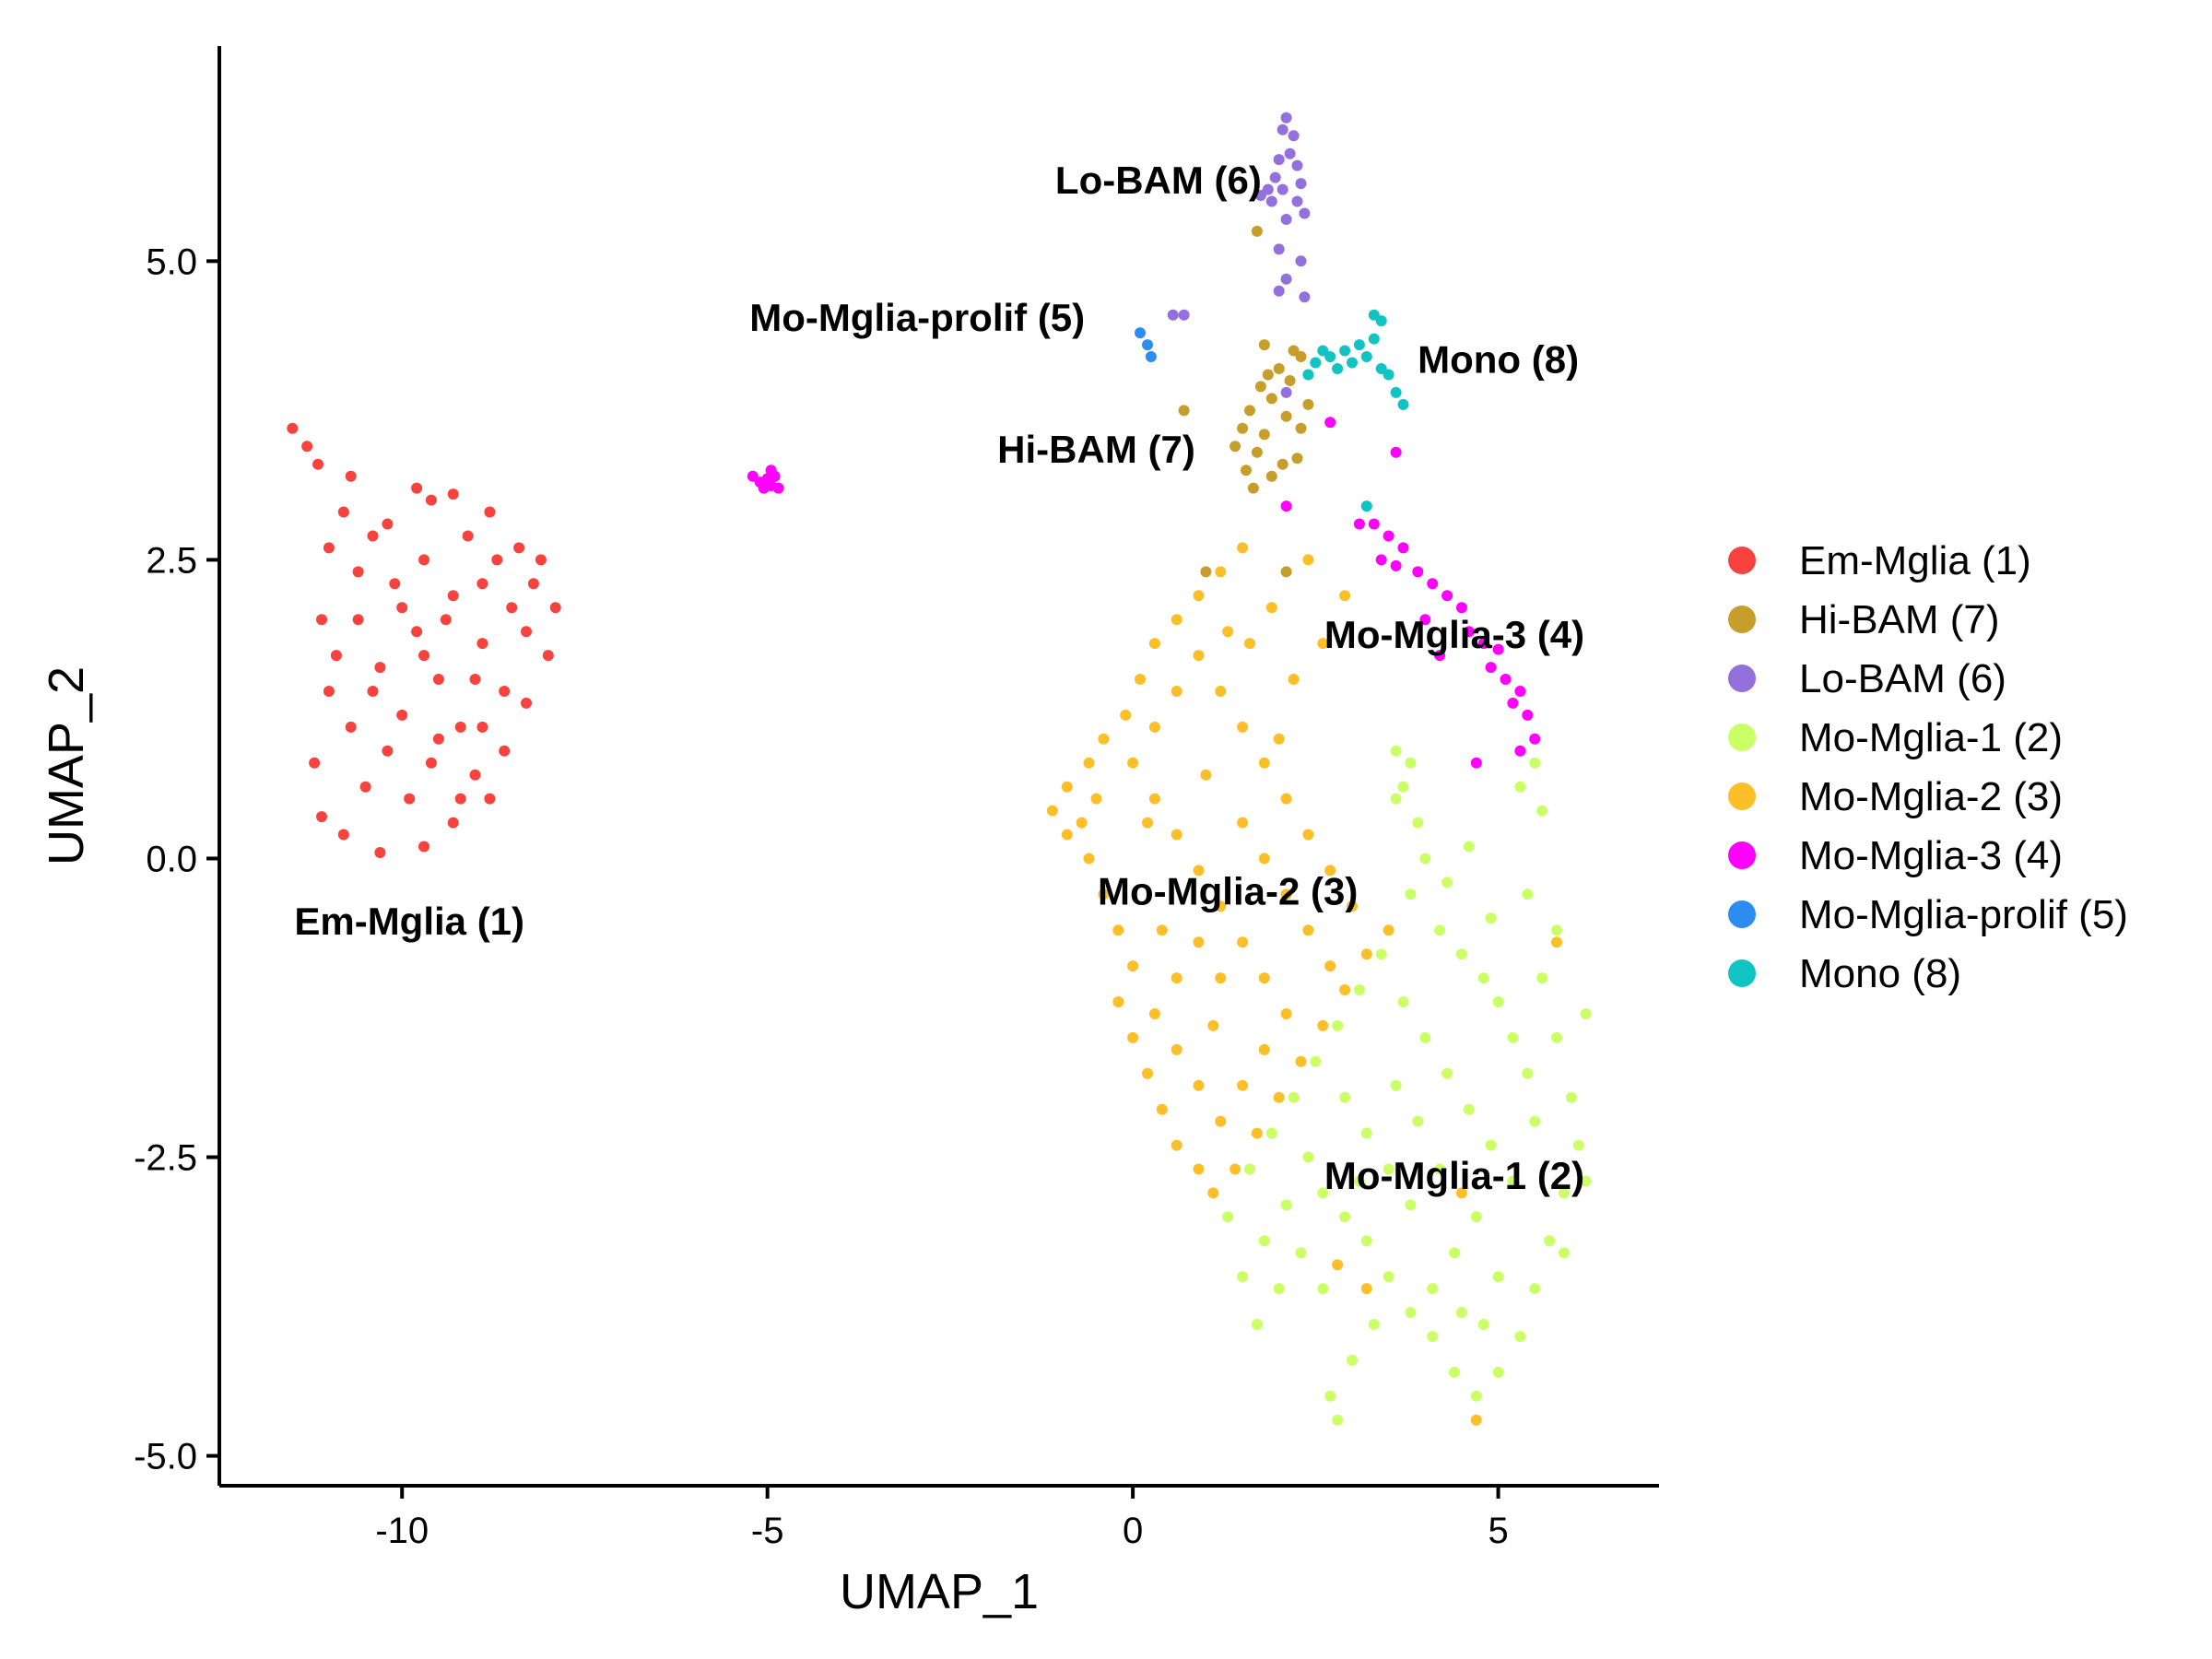  What do you see at coordinates (1931, 796) in the screenshot?
I see `legend-label: Mo-Mglia-2 (3)` at bounding box center [1931, 796].